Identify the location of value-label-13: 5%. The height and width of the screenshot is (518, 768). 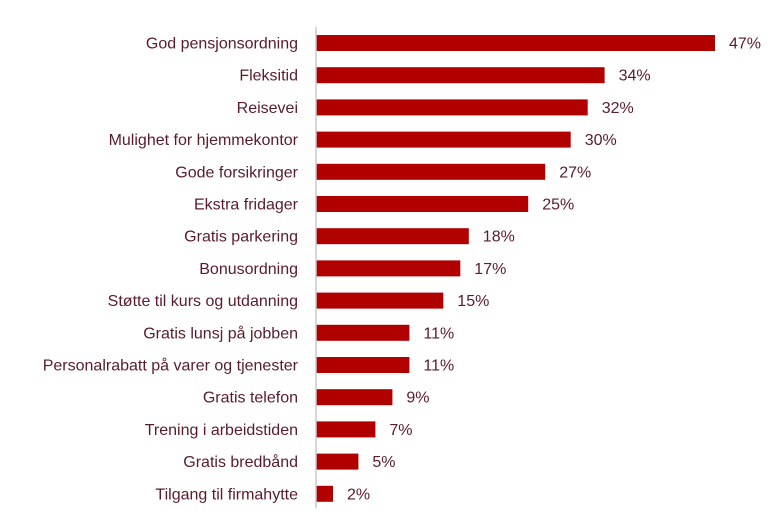
(383, 462).